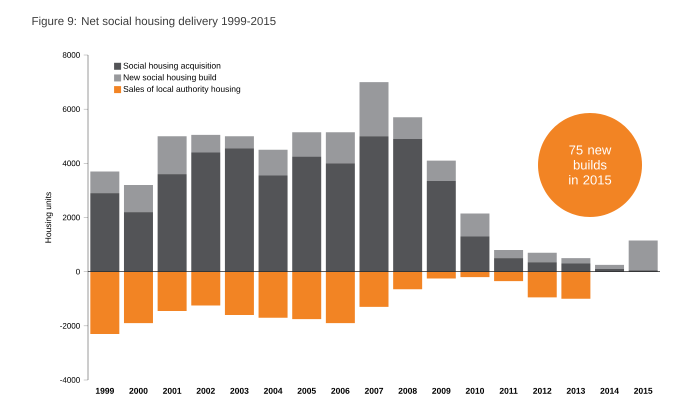 The width and height of the screenshot is (700, 399). Describe the element at coordinates (70, 326) in the screenshot. I see `y-tick-label: -2000` at that location.